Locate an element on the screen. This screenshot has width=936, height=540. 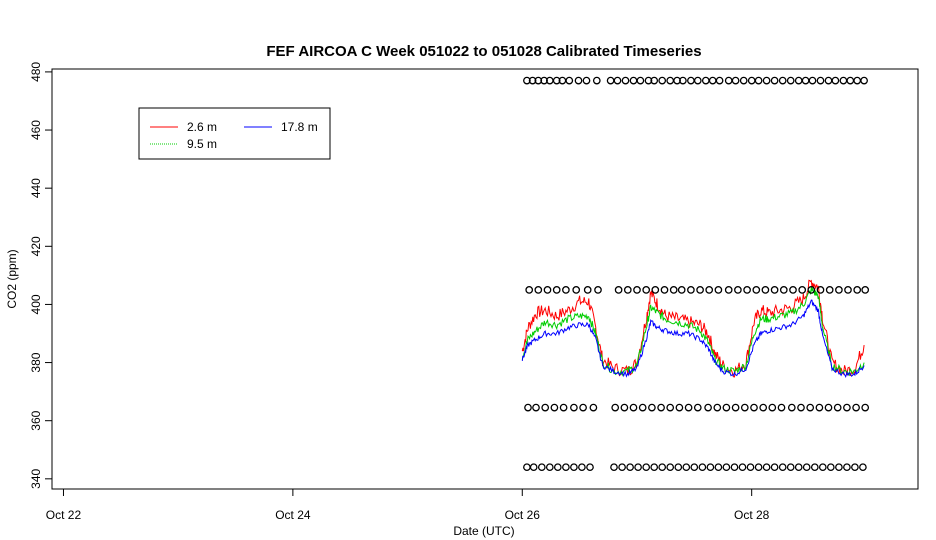
legend-box is located at coordinates (234, 133).